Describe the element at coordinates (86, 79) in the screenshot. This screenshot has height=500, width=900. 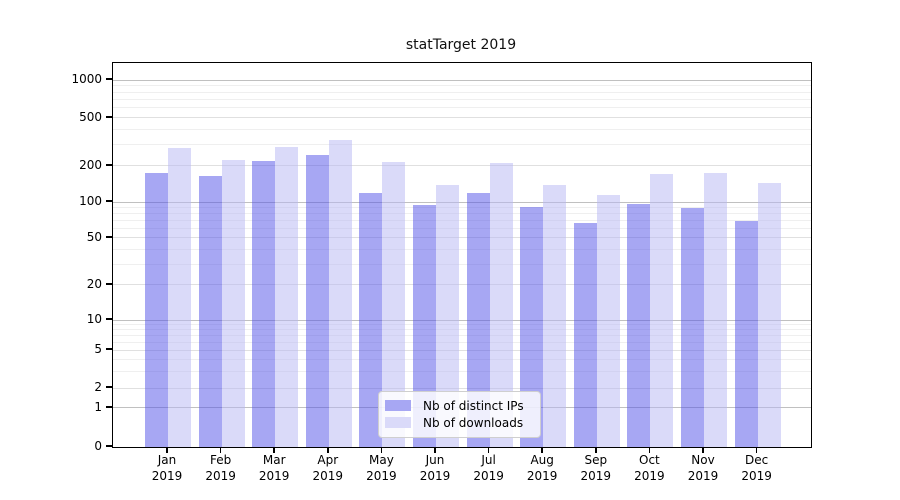
I see `y-axis-tick-label: 1000` at that location.